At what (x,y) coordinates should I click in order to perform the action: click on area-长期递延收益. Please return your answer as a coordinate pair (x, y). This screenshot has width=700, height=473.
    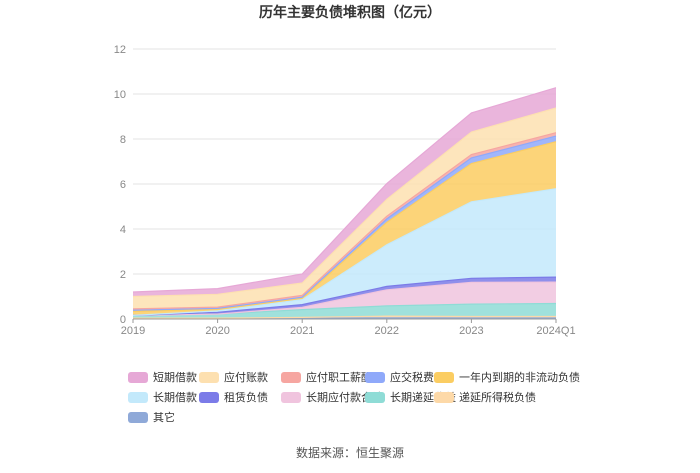
    Looking at the image, I should click on (344, 311).